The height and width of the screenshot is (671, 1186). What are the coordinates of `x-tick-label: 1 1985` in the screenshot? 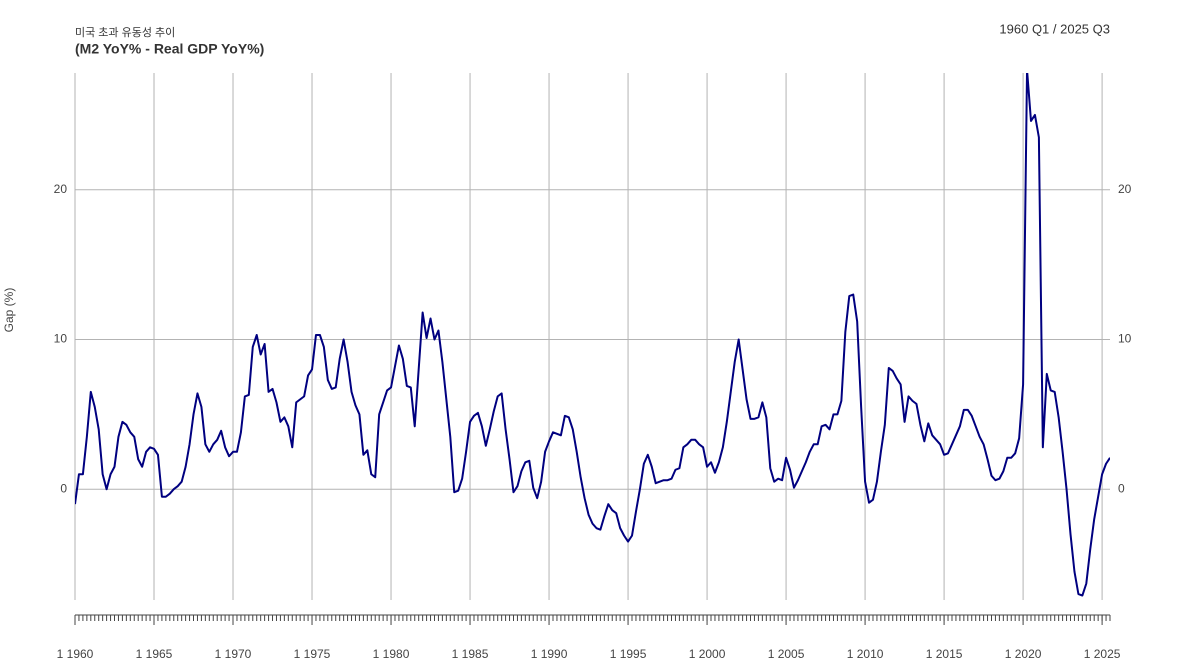 It's located at (470, 654).